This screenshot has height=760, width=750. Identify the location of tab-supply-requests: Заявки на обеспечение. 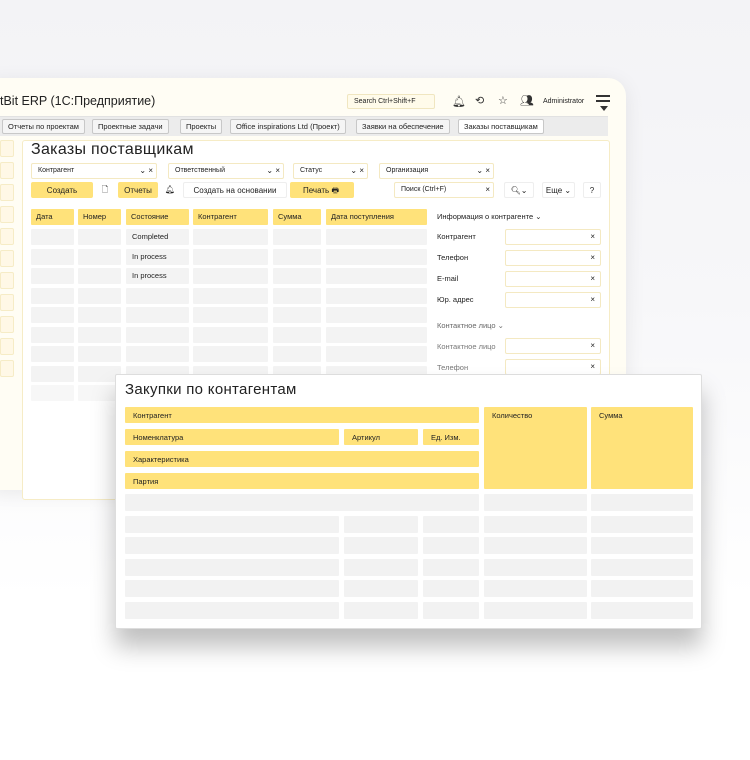
(403, 126).